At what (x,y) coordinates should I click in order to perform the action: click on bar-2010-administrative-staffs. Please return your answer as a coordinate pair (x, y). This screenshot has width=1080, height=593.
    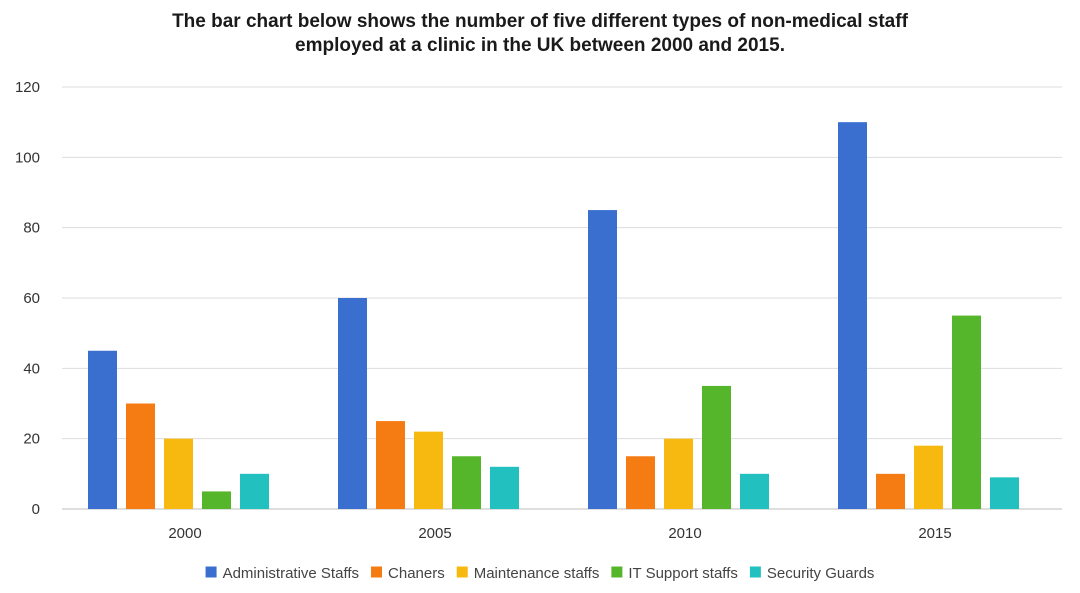
    Looking at the image, I should click on (602, 360).